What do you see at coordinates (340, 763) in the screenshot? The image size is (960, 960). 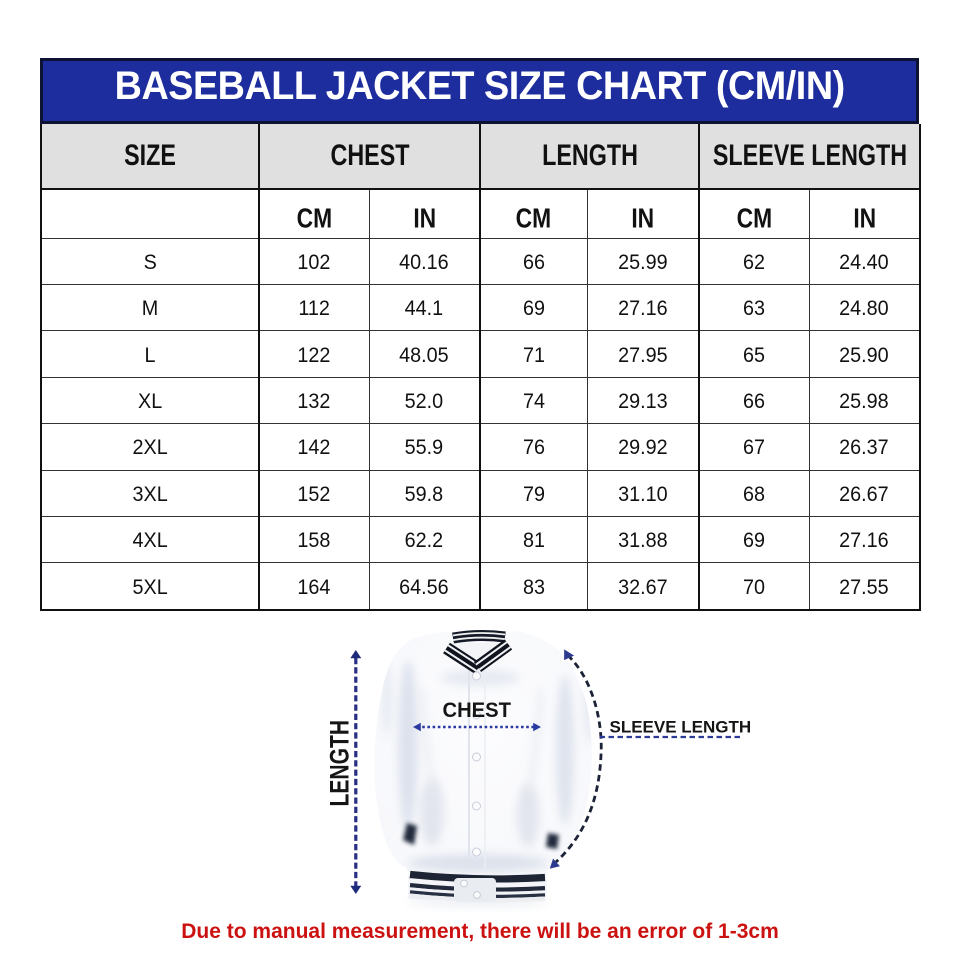 I see `svg-text: LENGTH` at bounding box center [340, 763].